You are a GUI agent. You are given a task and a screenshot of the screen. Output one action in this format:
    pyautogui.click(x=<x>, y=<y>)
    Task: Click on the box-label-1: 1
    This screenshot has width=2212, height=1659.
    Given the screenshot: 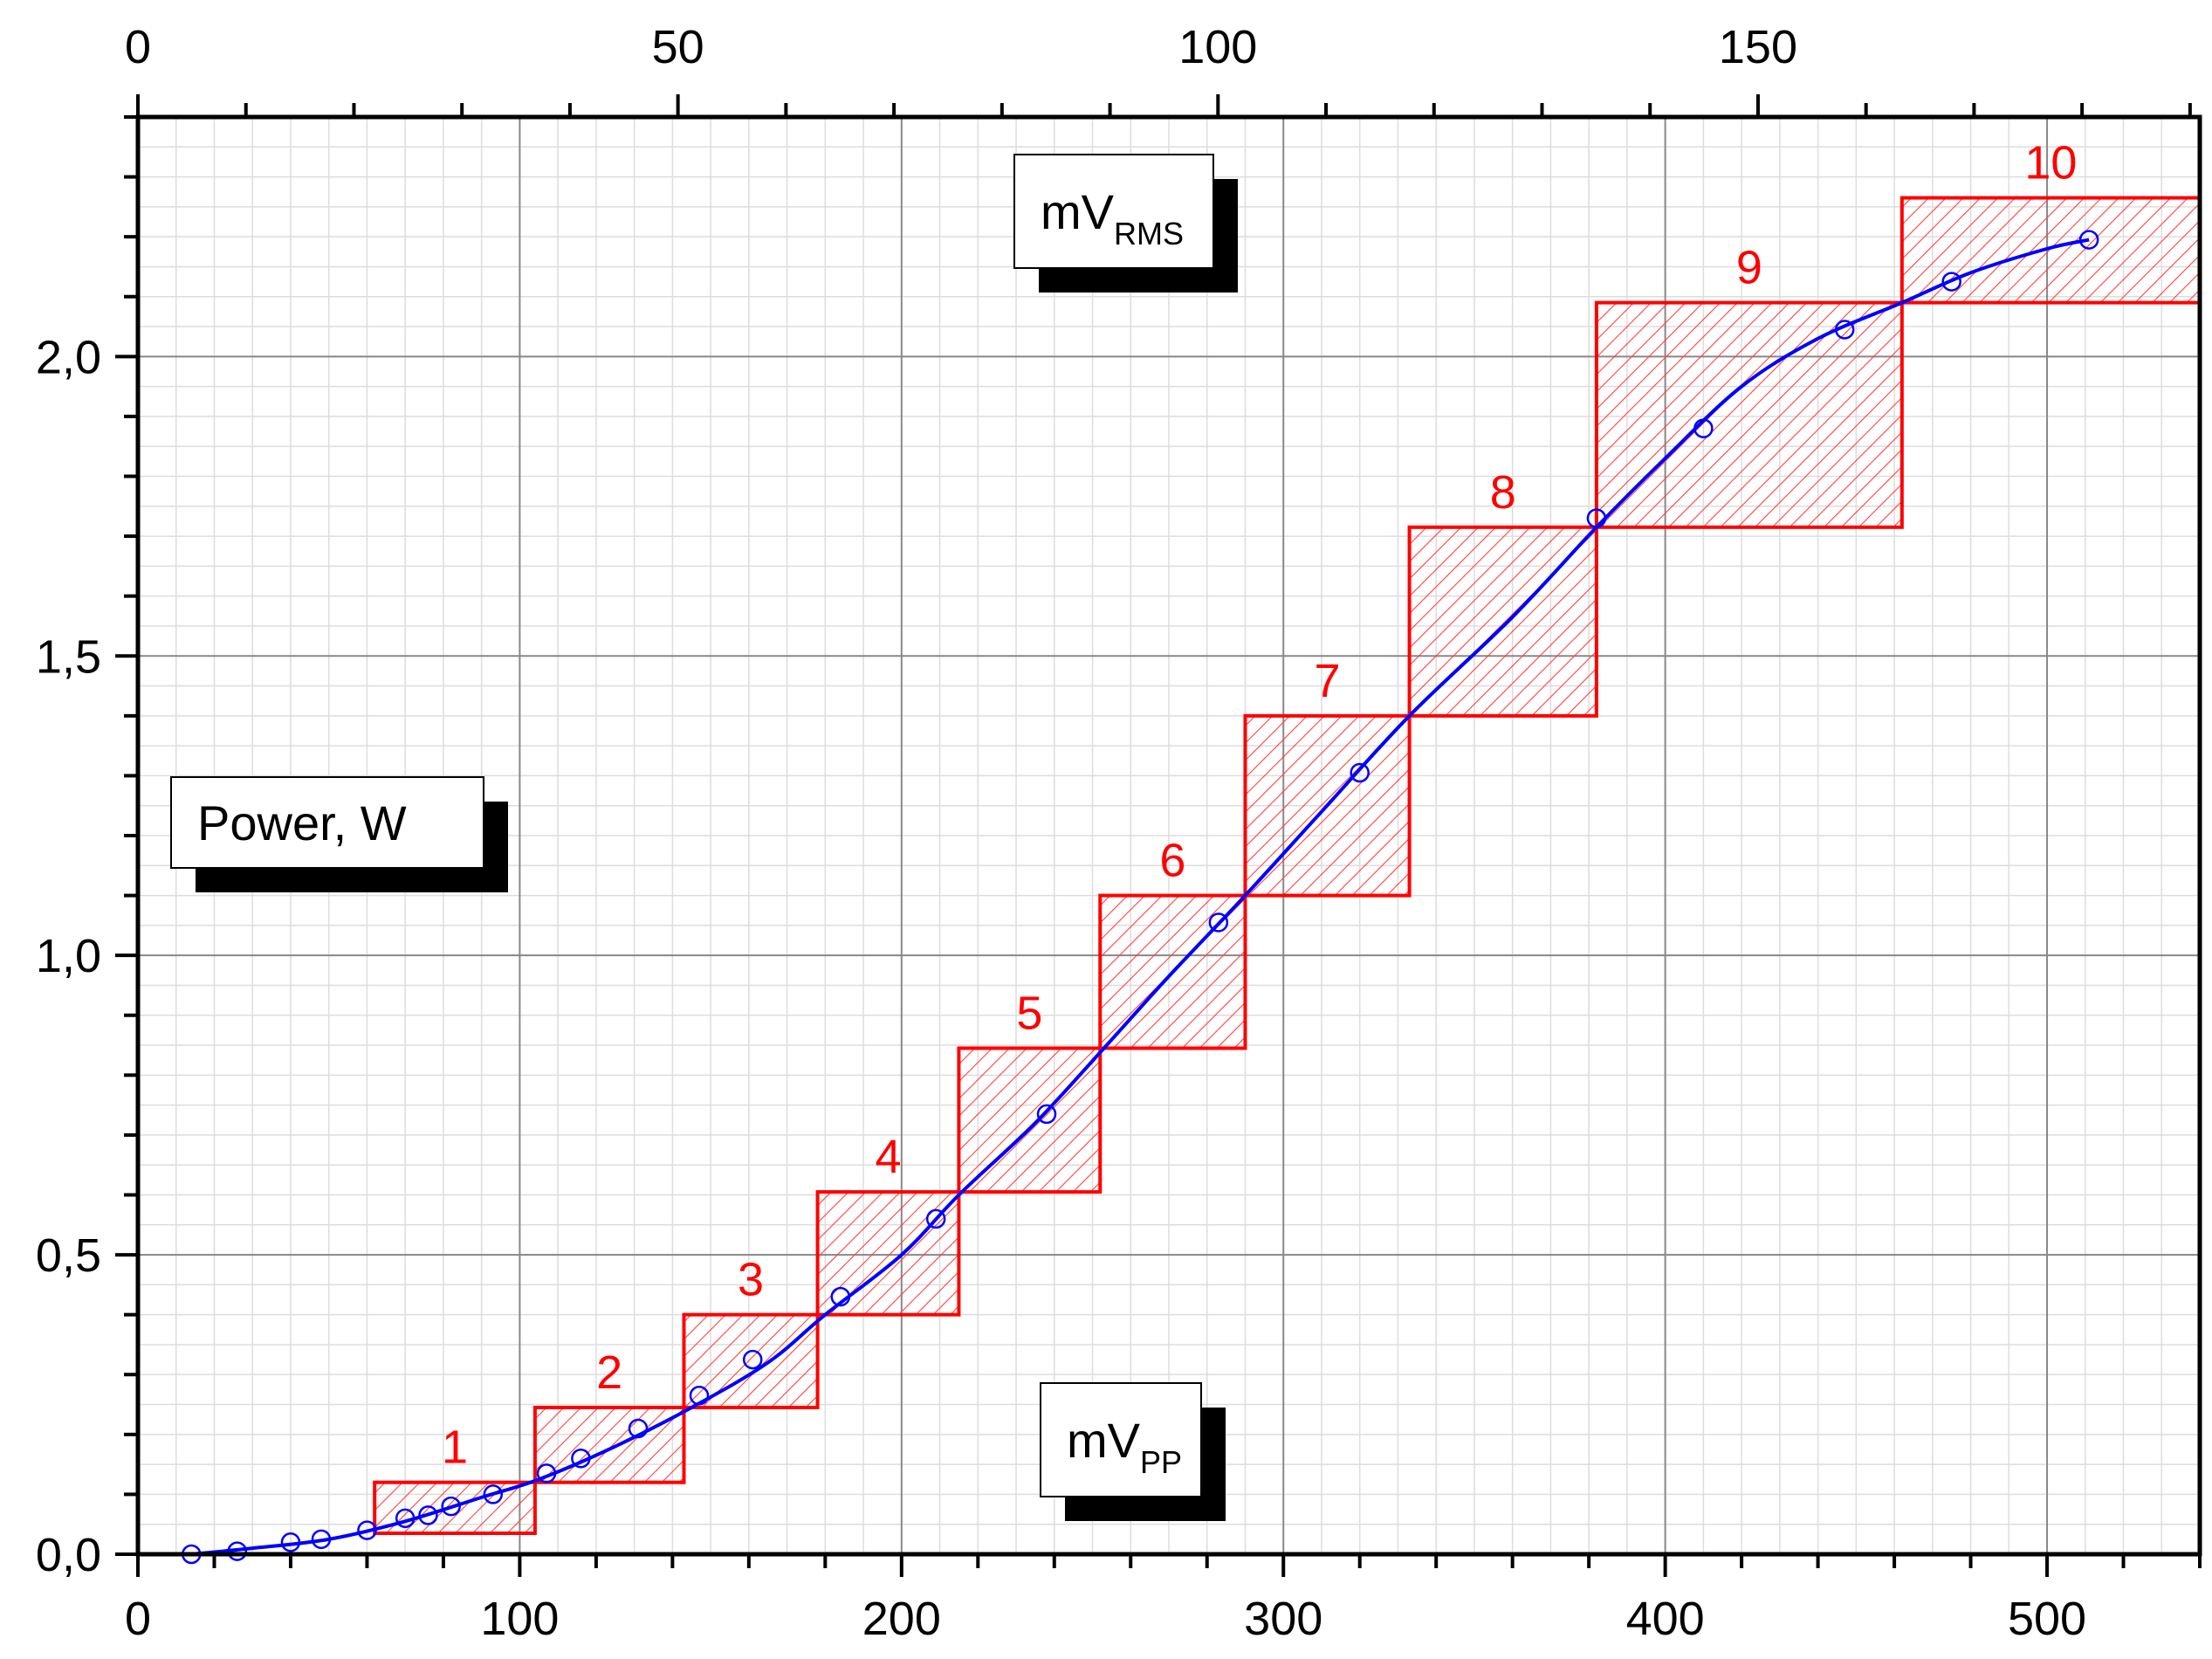 What is the action you would take?
    pyautogui.click(x=455, y=1448)
    